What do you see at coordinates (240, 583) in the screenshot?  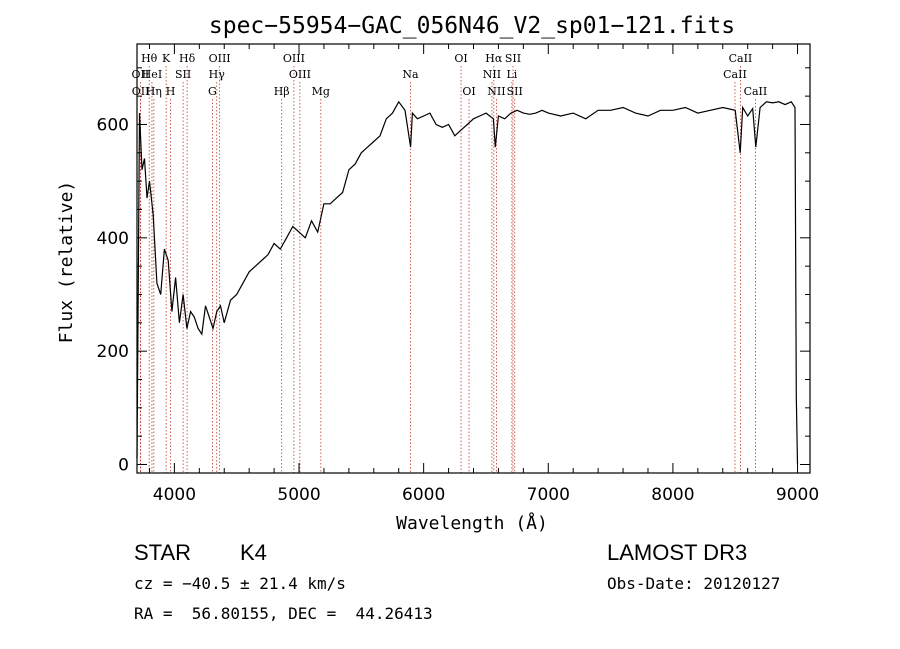 I see `redshift-velocity: cz = −40.5 ± 21.4 km/s` at bounding box center [240, 583].